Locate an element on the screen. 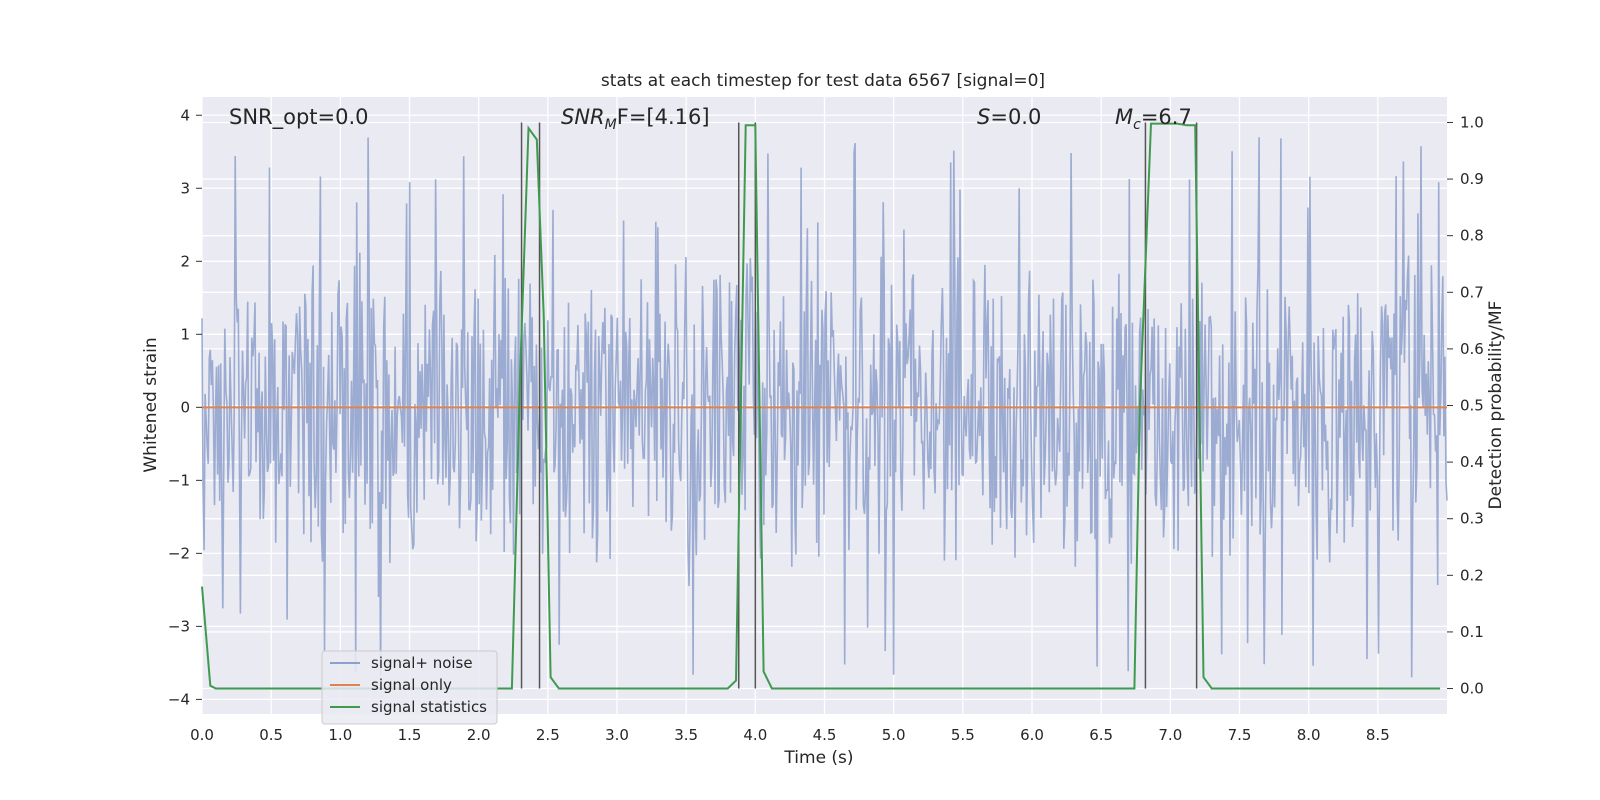 The height and width of the screenshot is (800, 1600). y-tick-label: 4 is located at coordinates (185, 115).